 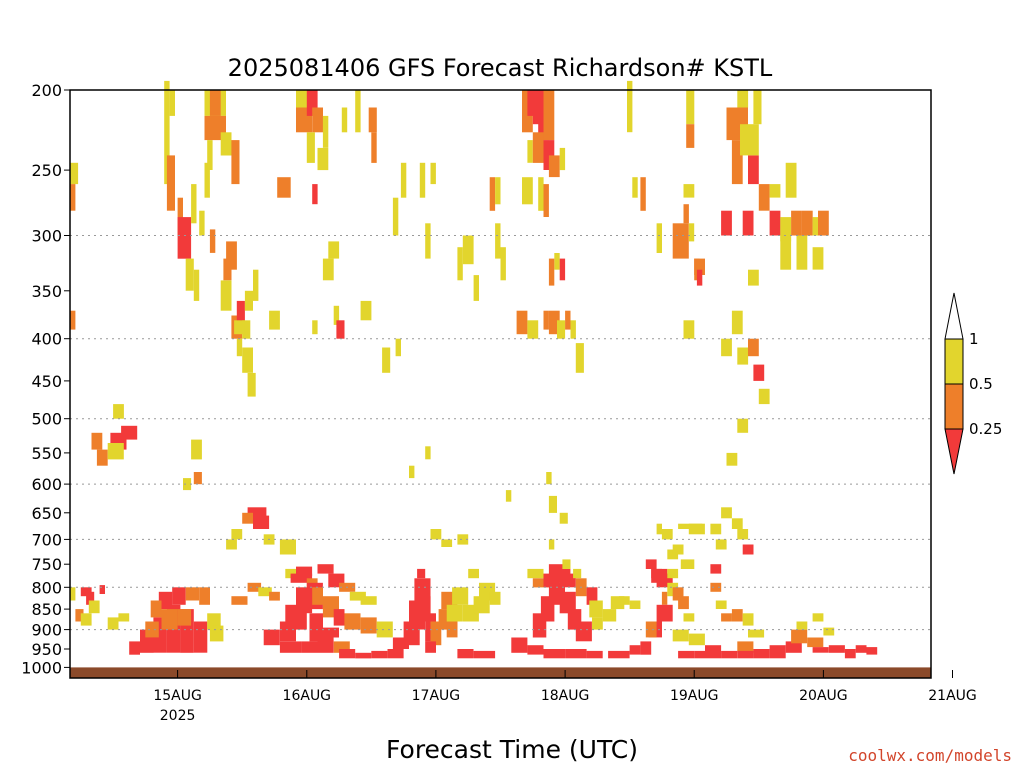 I want to click on y-tick-label: 850, so click(x=46, y=609).